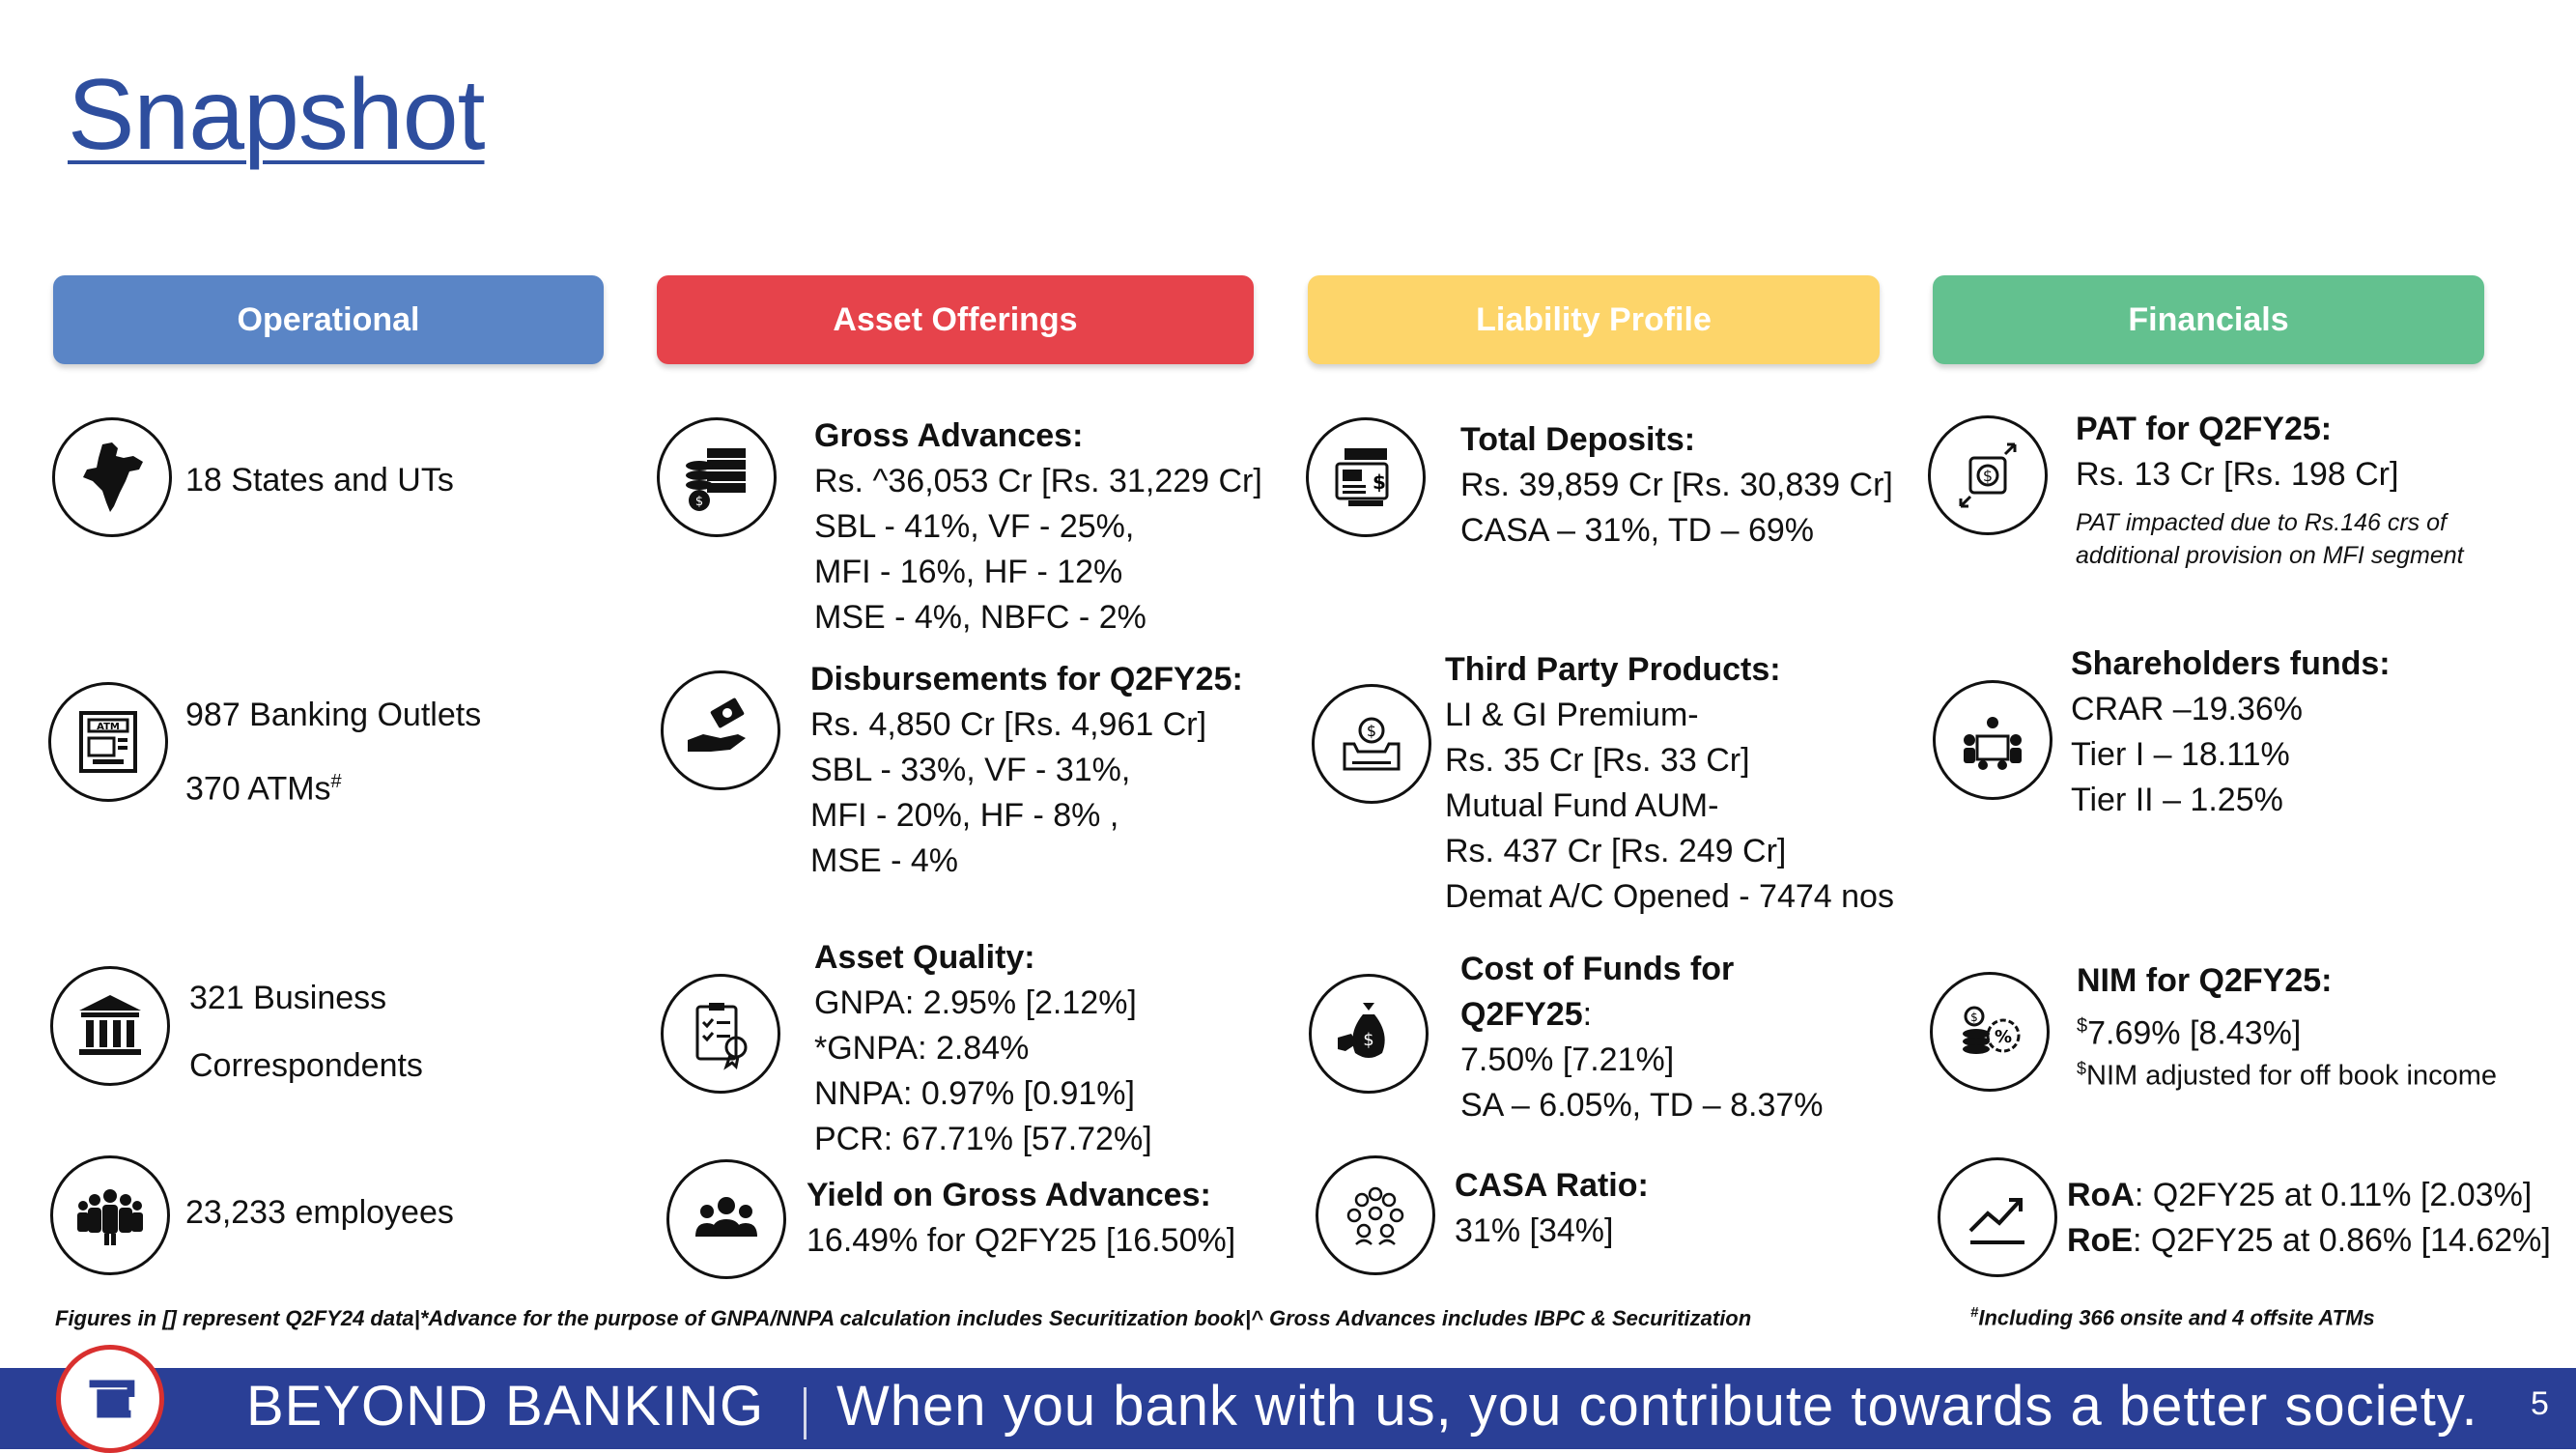 The image size is (2576, 1453). Describe the element at coordinates (1616, 851) in the screenshot. I see `third-party-line: Rs. 437 Cr [Rs. 249 Cr]` at that location.